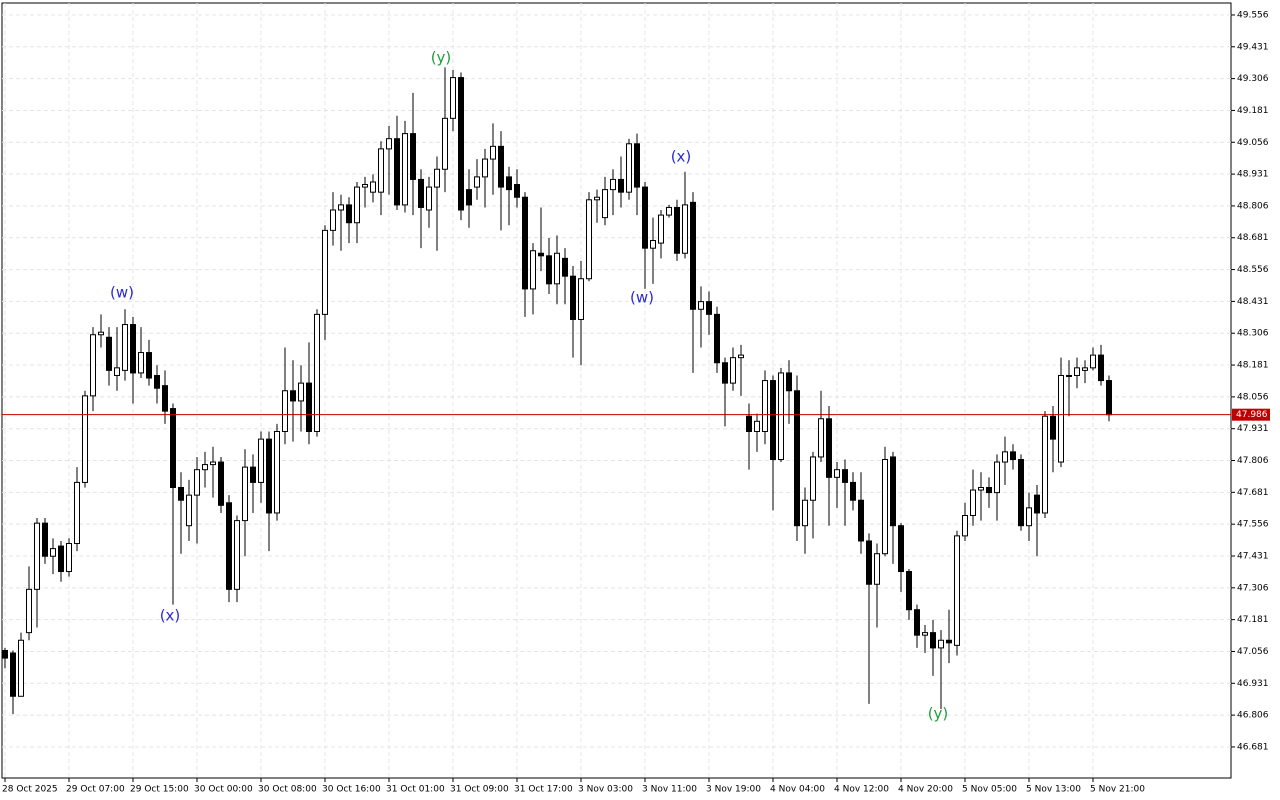 The width and height of the screenshot is (1280, 800). Describe the element at coordinates (30, 790) in the screenshot. I see `x-tick-label: 28 Oct 2025` at that location.